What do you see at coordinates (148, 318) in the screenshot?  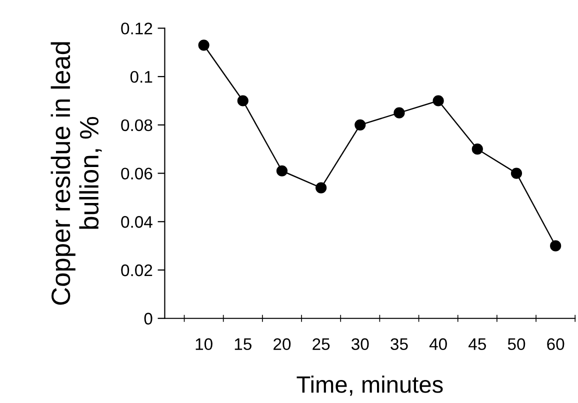 I see `y-tick-label: 0` at bounding box center [148, 318].